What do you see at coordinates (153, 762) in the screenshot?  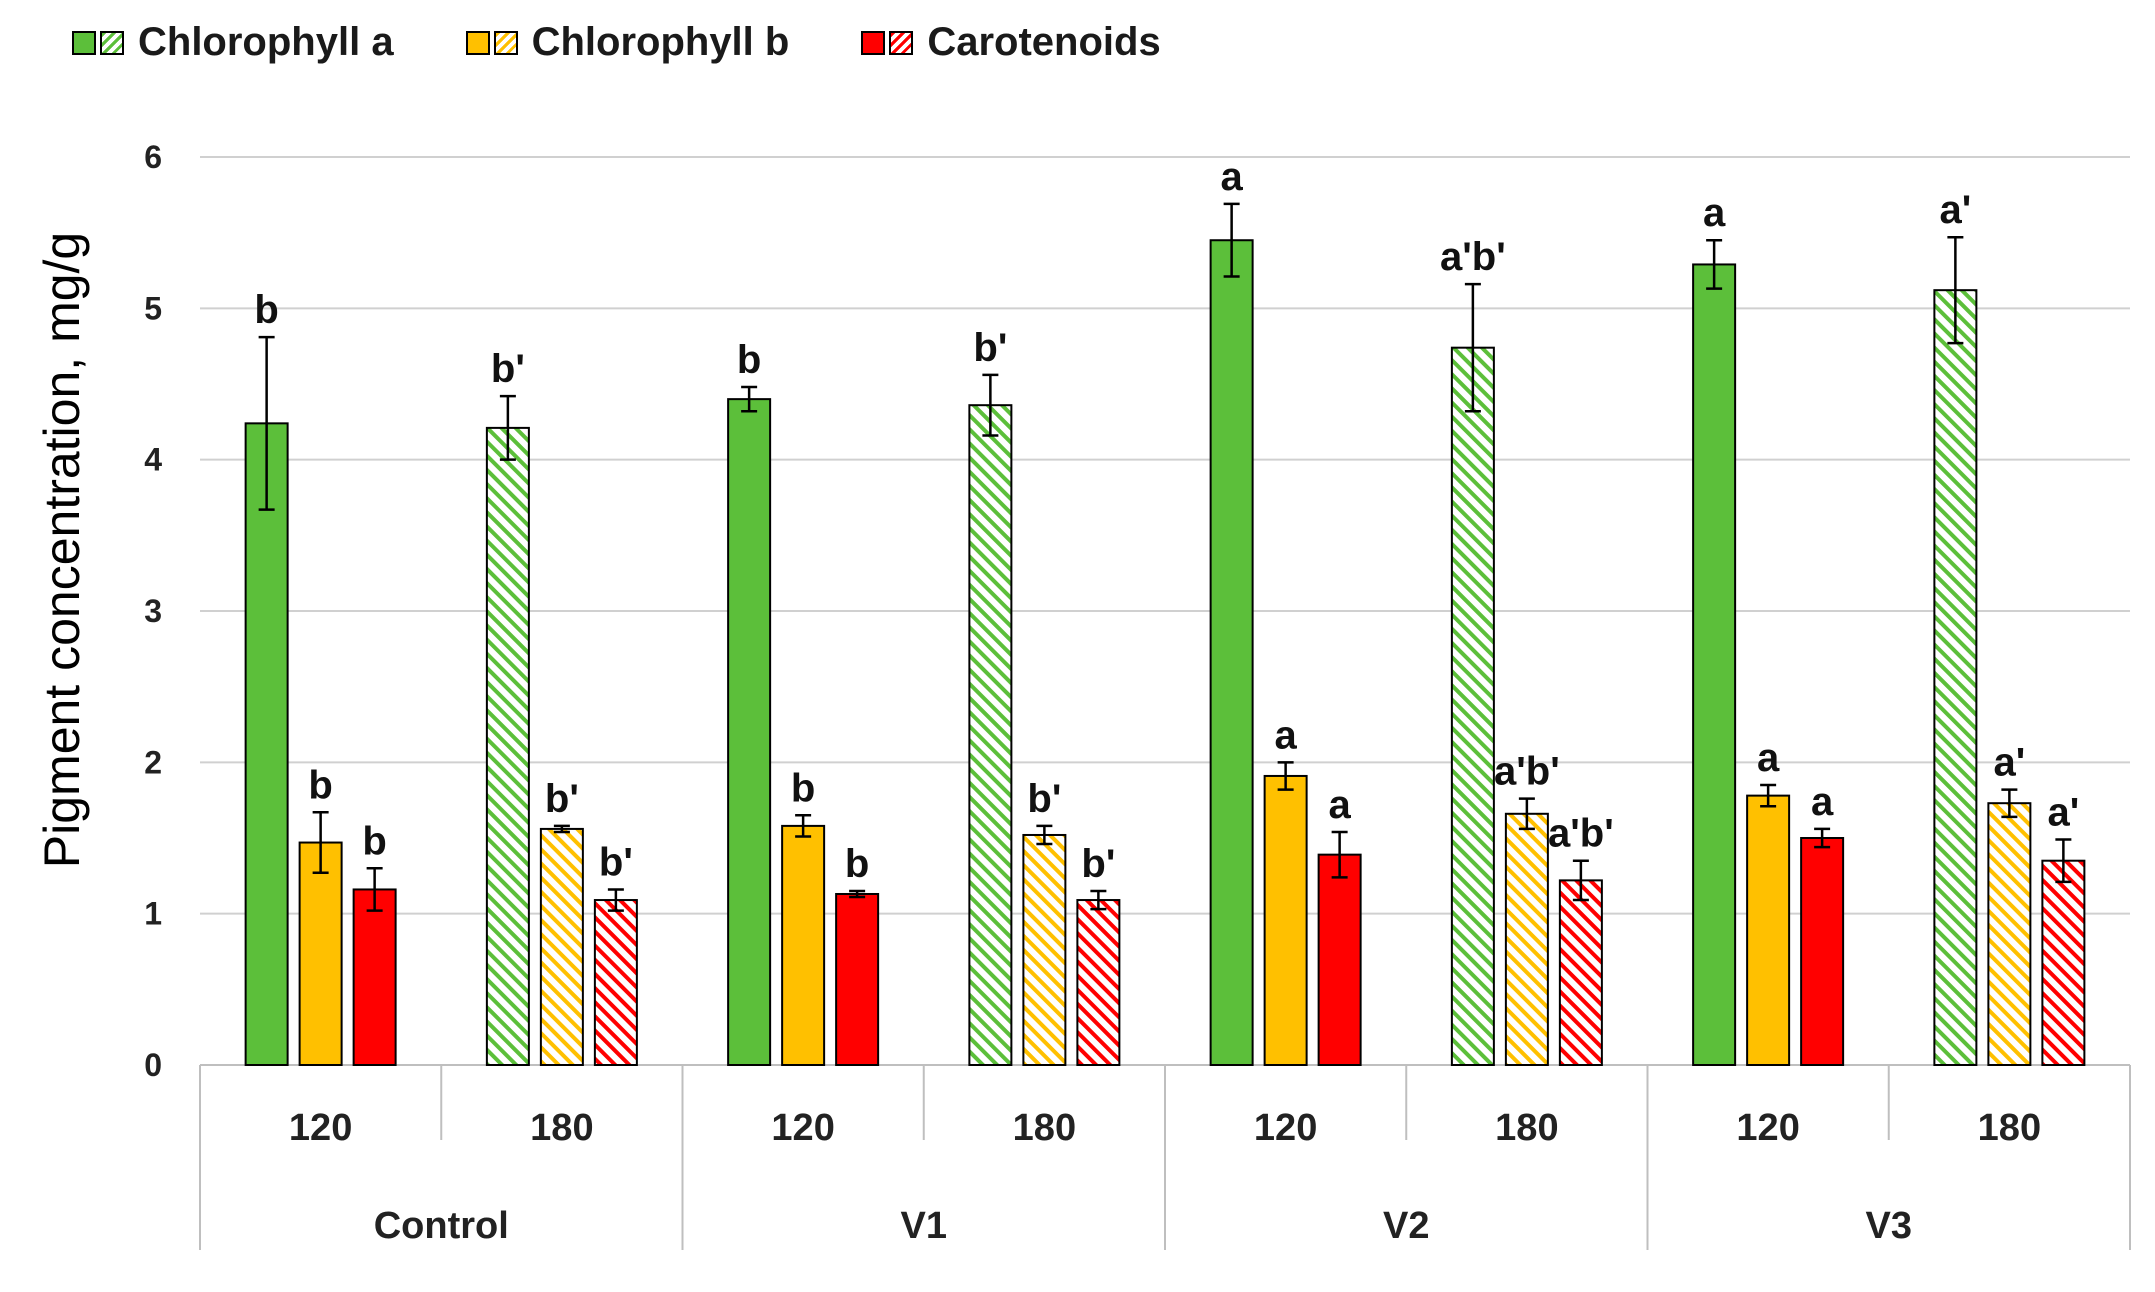 I see `y-tick-label: 2` at bounding box center [153, 762].